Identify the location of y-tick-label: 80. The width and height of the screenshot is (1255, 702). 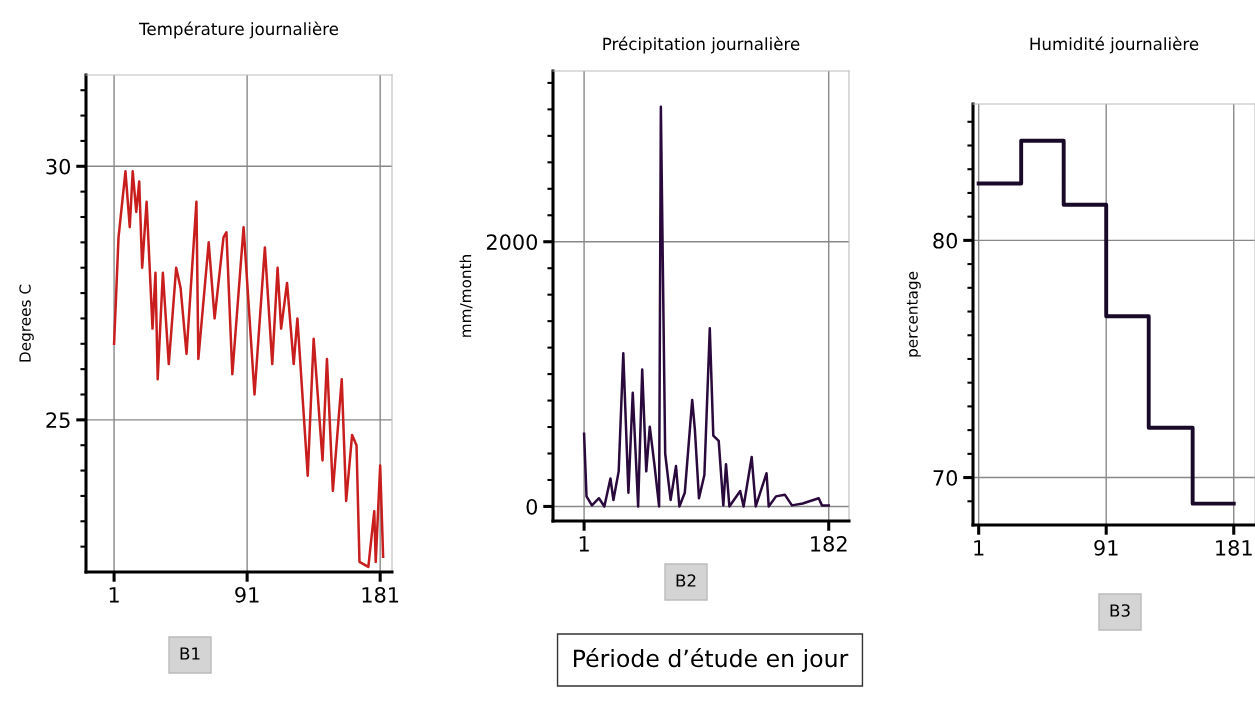
(945, 240).